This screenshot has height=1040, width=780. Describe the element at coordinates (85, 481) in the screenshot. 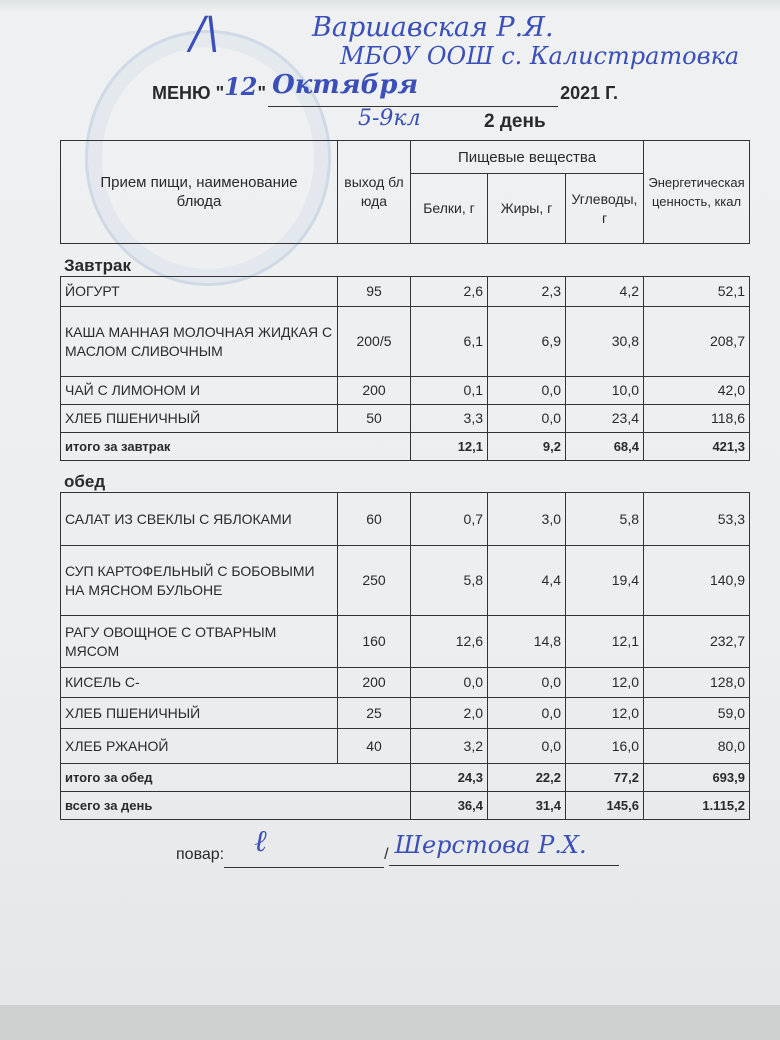

I see `section-lunch: обед` at that location.